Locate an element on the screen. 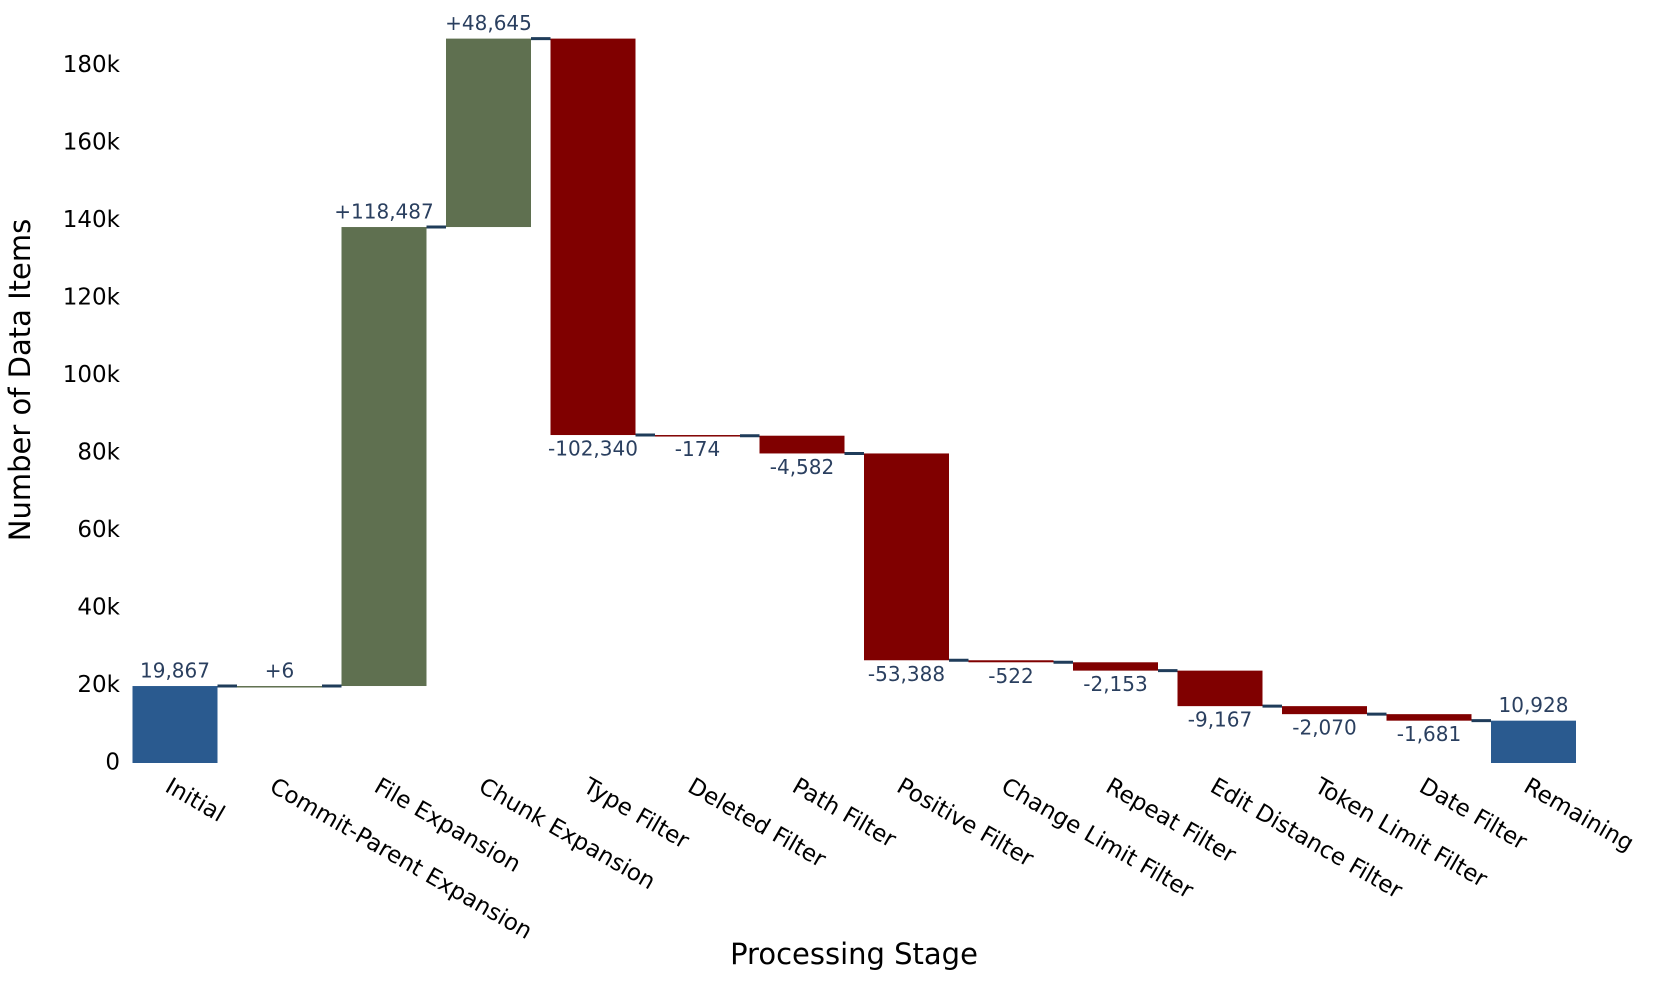  value-label: +118,487 is located at coordinates (383, 212).